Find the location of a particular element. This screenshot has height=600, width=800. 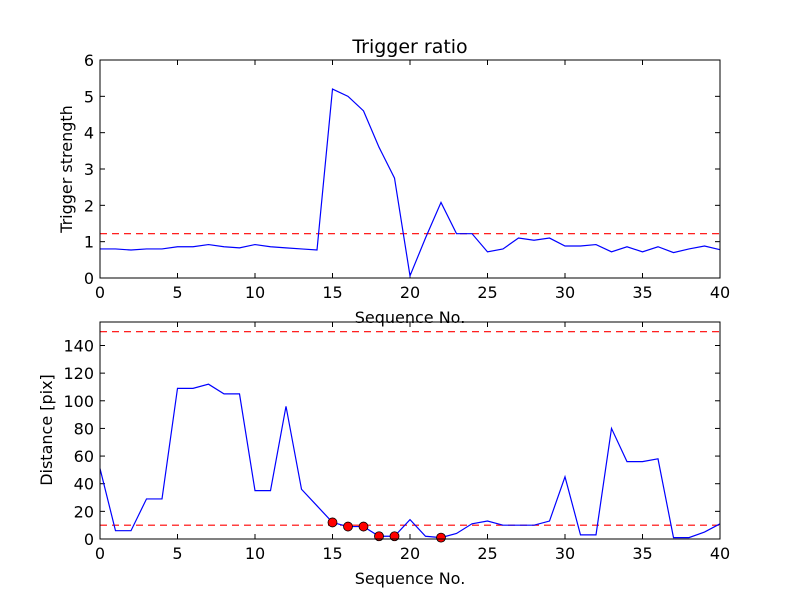

y-tick-label: 120 is located at coordinates (78, 373).